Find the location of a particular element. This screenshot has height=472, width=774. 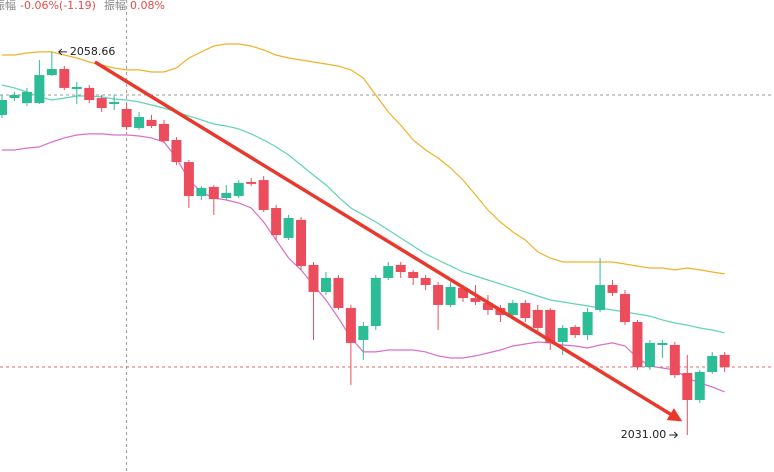

low-label: 2031.00 is located at coordinates (644, 434).